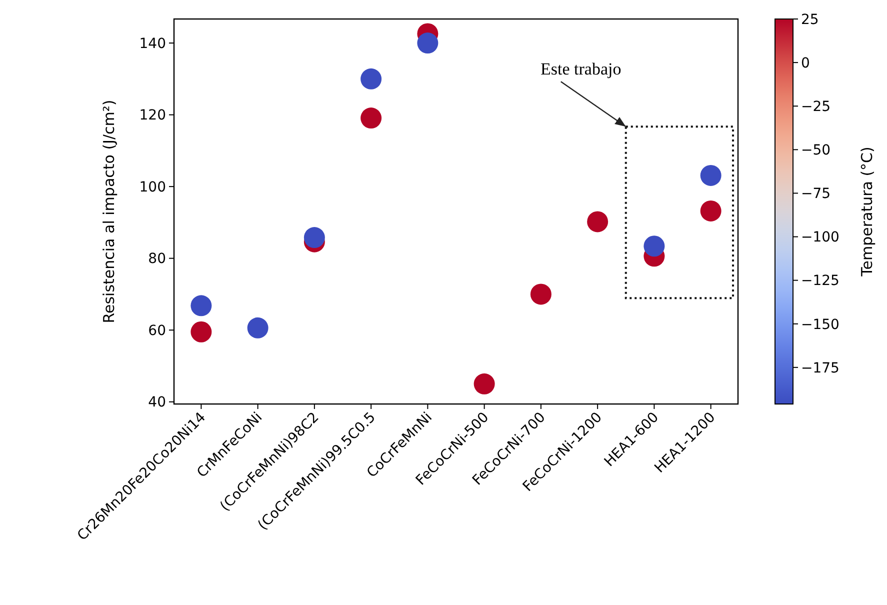 The image size is (887, 605). Describe the element at coordinates (152, 116) in the screenshot. I see `y-tick-label: 120` at that location.